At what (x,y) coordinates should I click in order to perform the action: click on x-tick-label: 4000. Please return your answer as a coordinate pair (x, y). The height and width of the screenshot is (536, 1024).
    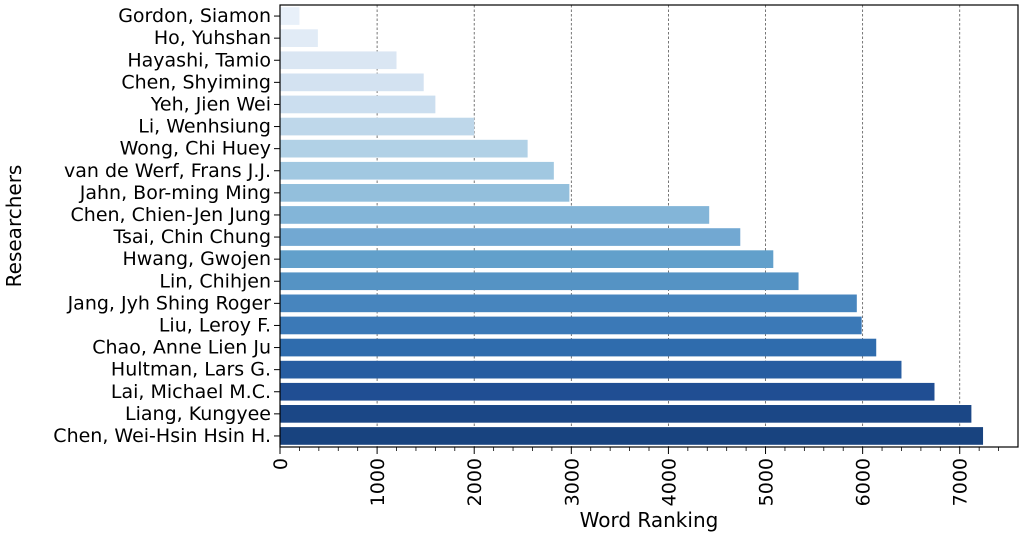
    Looking at the image, I should click on (669, 482).